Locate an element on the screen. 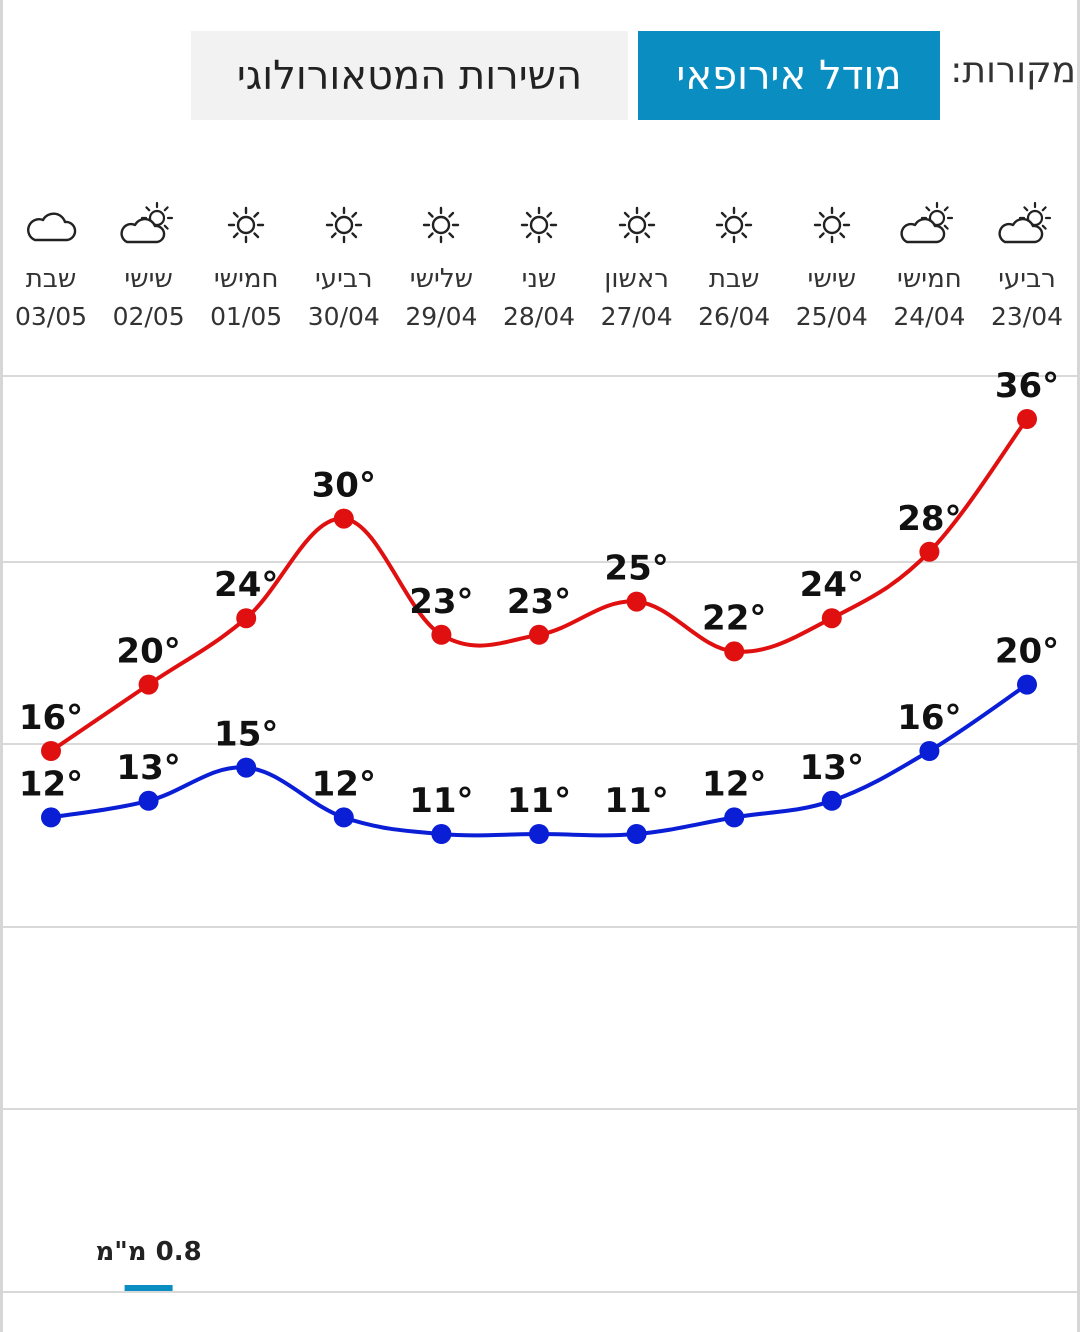 This screenshot has height=1332, width=1080. series-1-label-2: 13° is located at coordinates (832, 768).